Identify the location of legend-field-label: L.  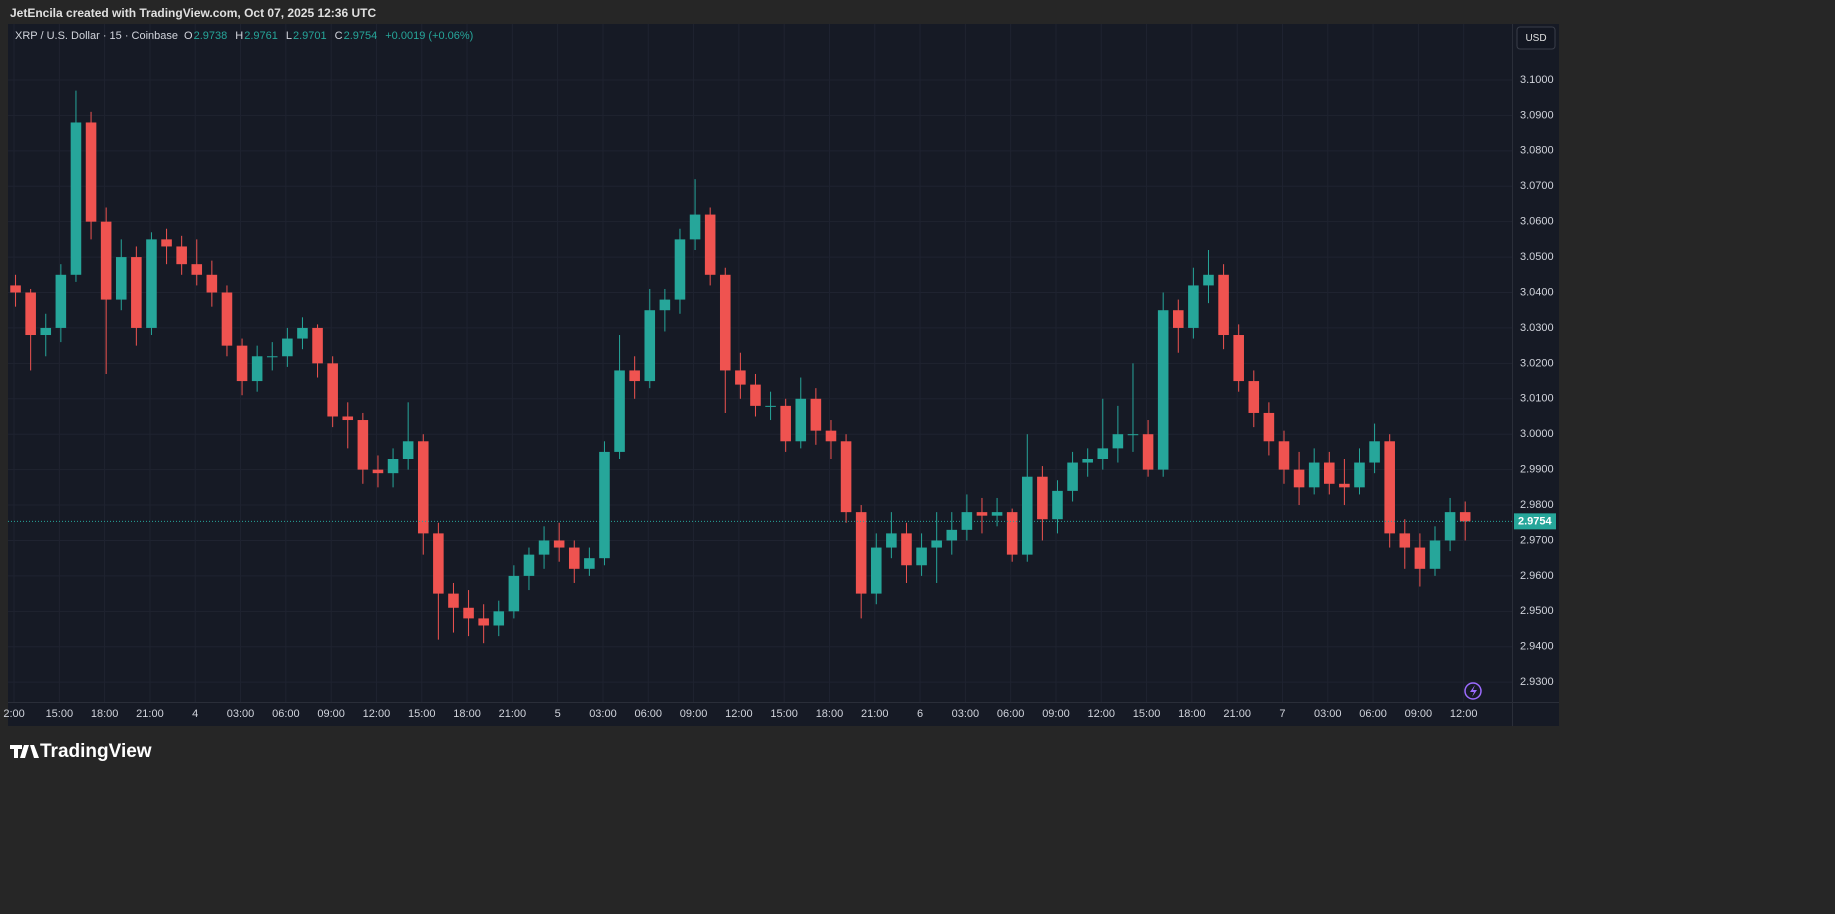
(289, 36).